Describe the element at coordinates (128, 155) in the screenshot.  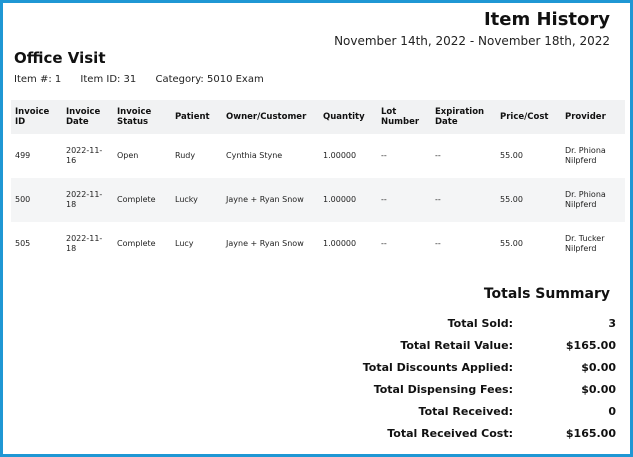
I see `cell-invoice-status: Open` at that location.